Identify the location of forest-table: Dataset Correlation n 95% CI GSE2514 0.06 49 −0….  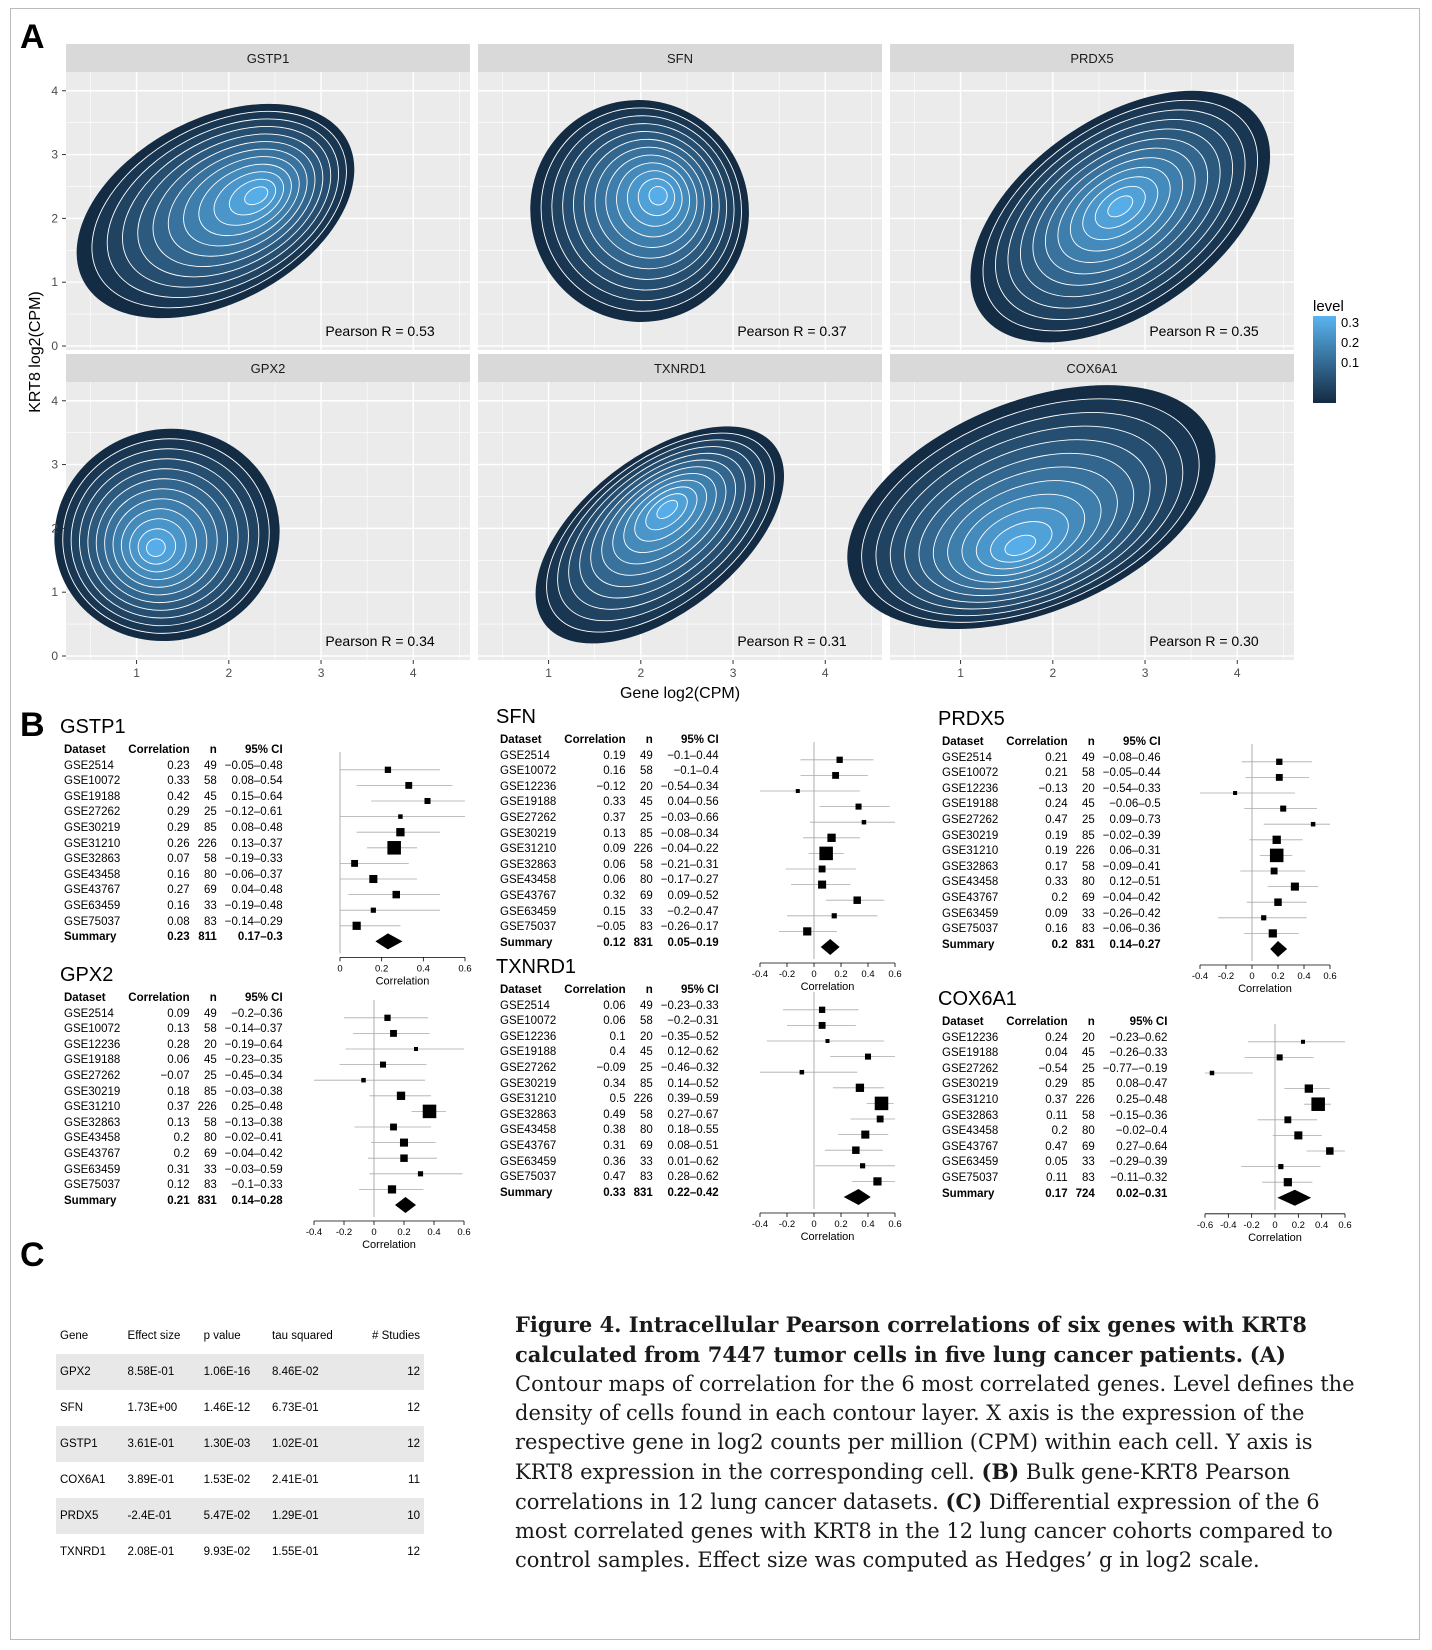
(609, 1092).